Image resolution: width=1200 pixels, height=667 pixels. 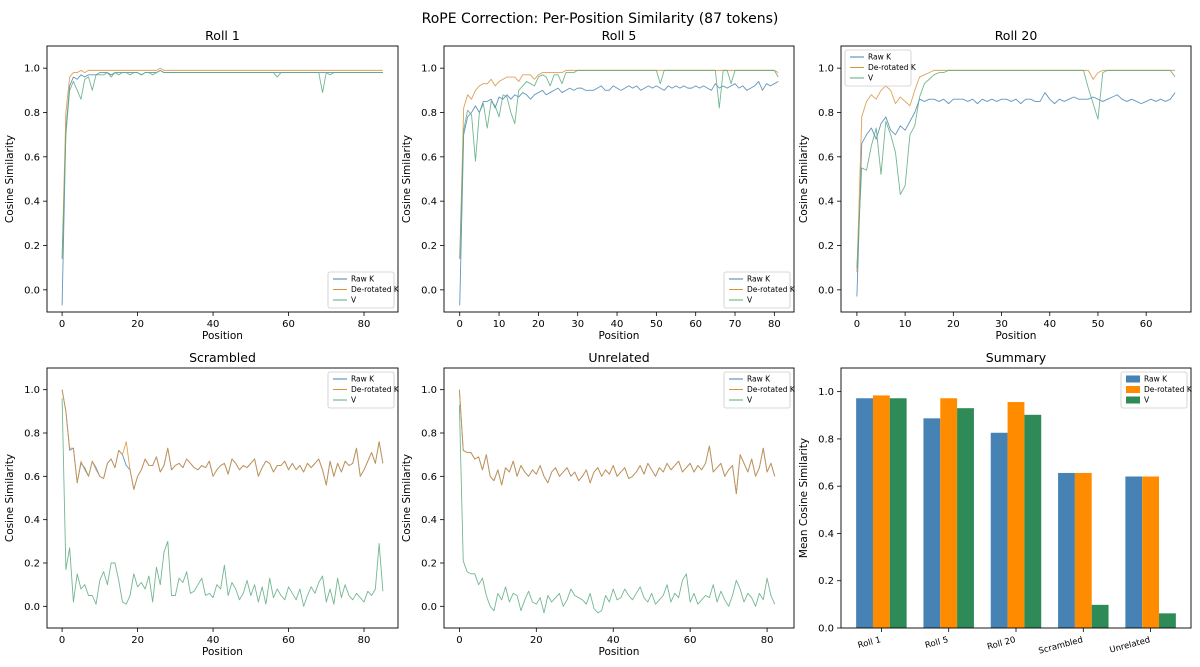 What do you see at coordinates (880, 57) in the screenshot?
I see `legend-label: Raw K` at bounding box center [880, 57].